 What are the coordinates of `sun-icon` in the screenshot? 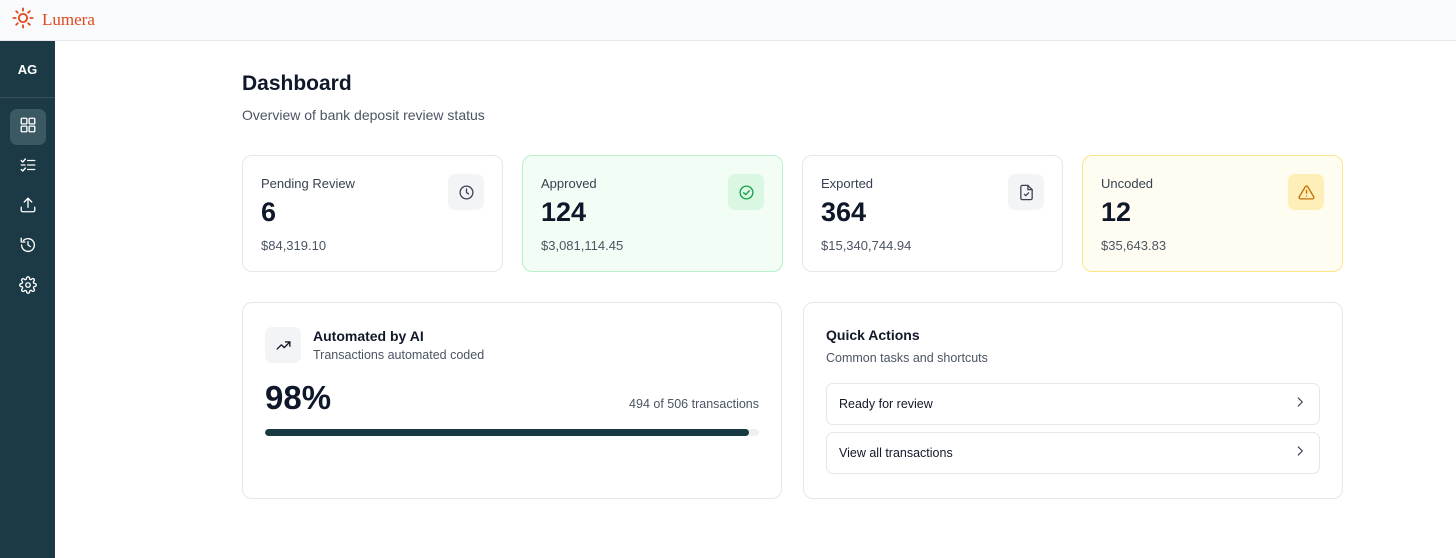 It's located at (23, 20).